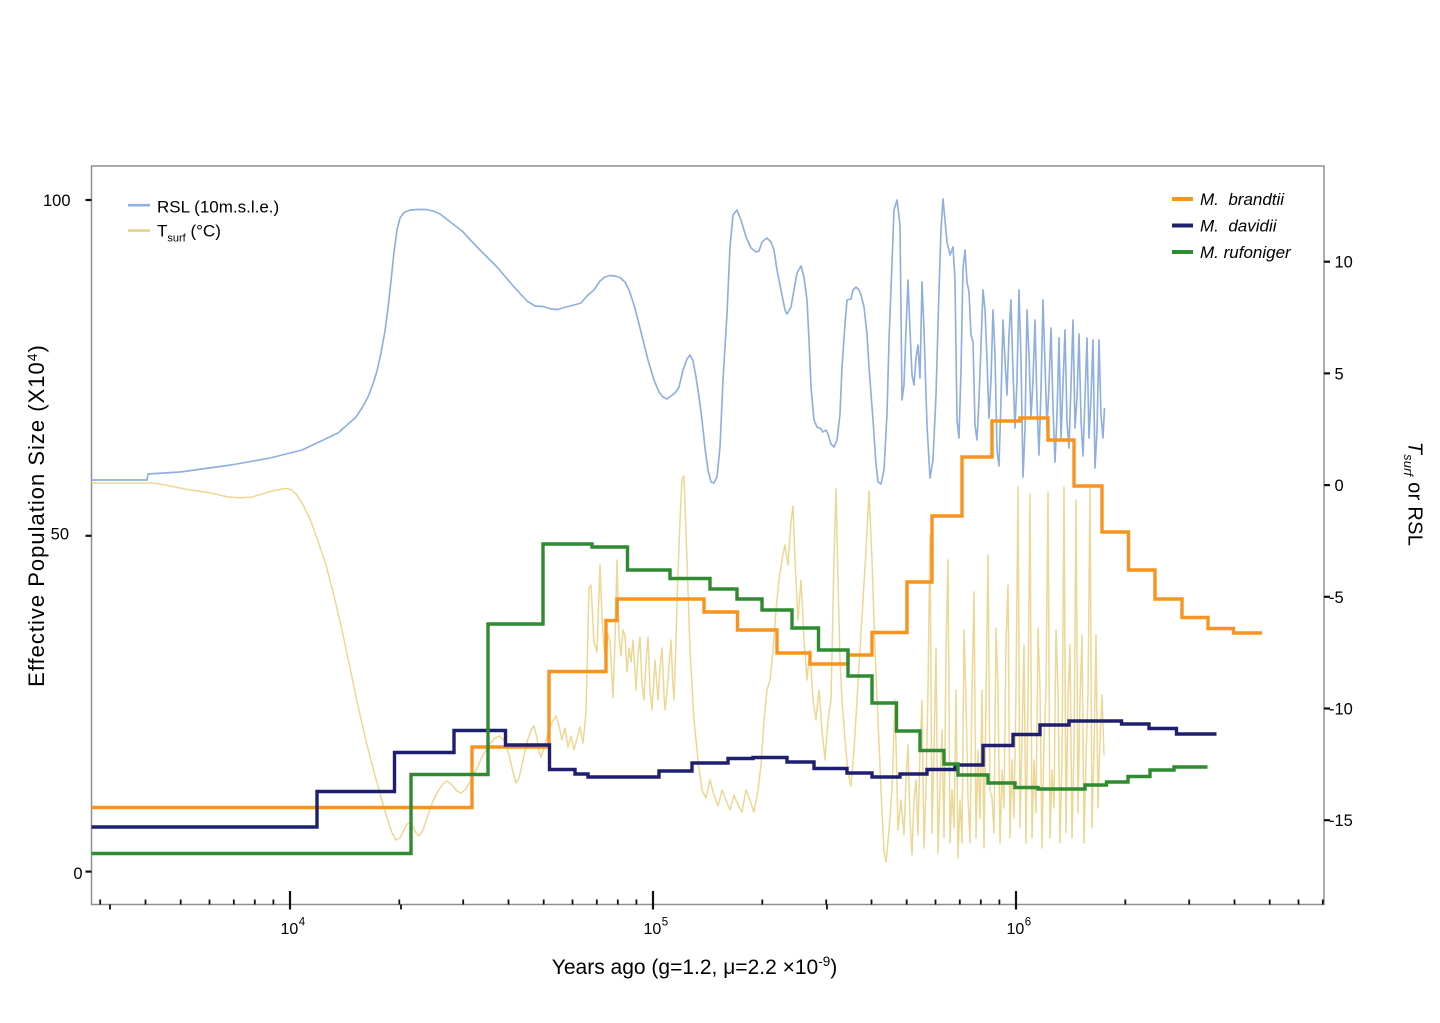 The image size is (1440, 1023). Describe the element at coordinates (1336, 598) in the screenshot. I see `svg-text: -5` at that location.